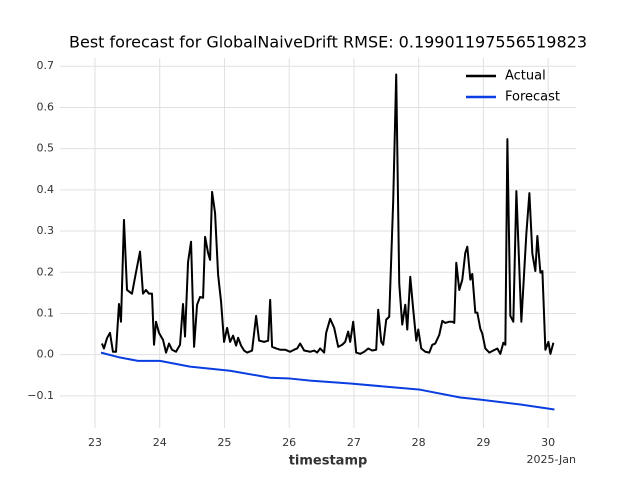  What do you see at coordinates (289, 442) in the screenshot?
I see `x-tick-label: 26` at bounding box center [289, 442].